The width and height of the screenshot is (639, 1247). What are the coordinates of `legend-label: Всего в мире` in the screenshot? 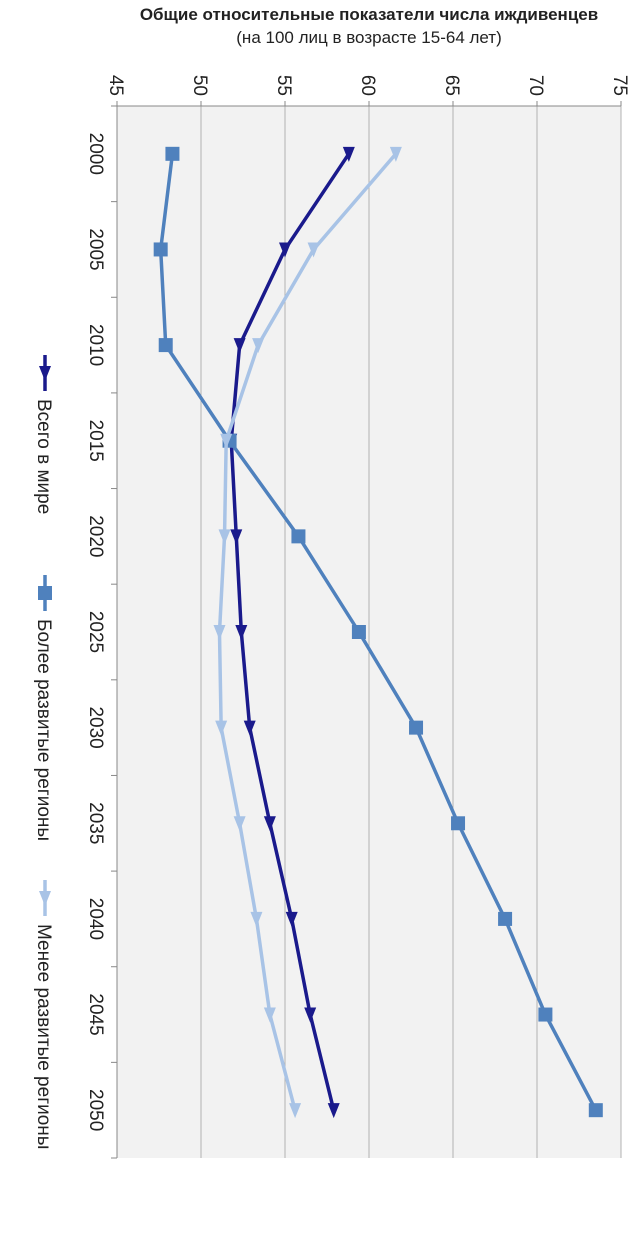 It's located at (43, 456).